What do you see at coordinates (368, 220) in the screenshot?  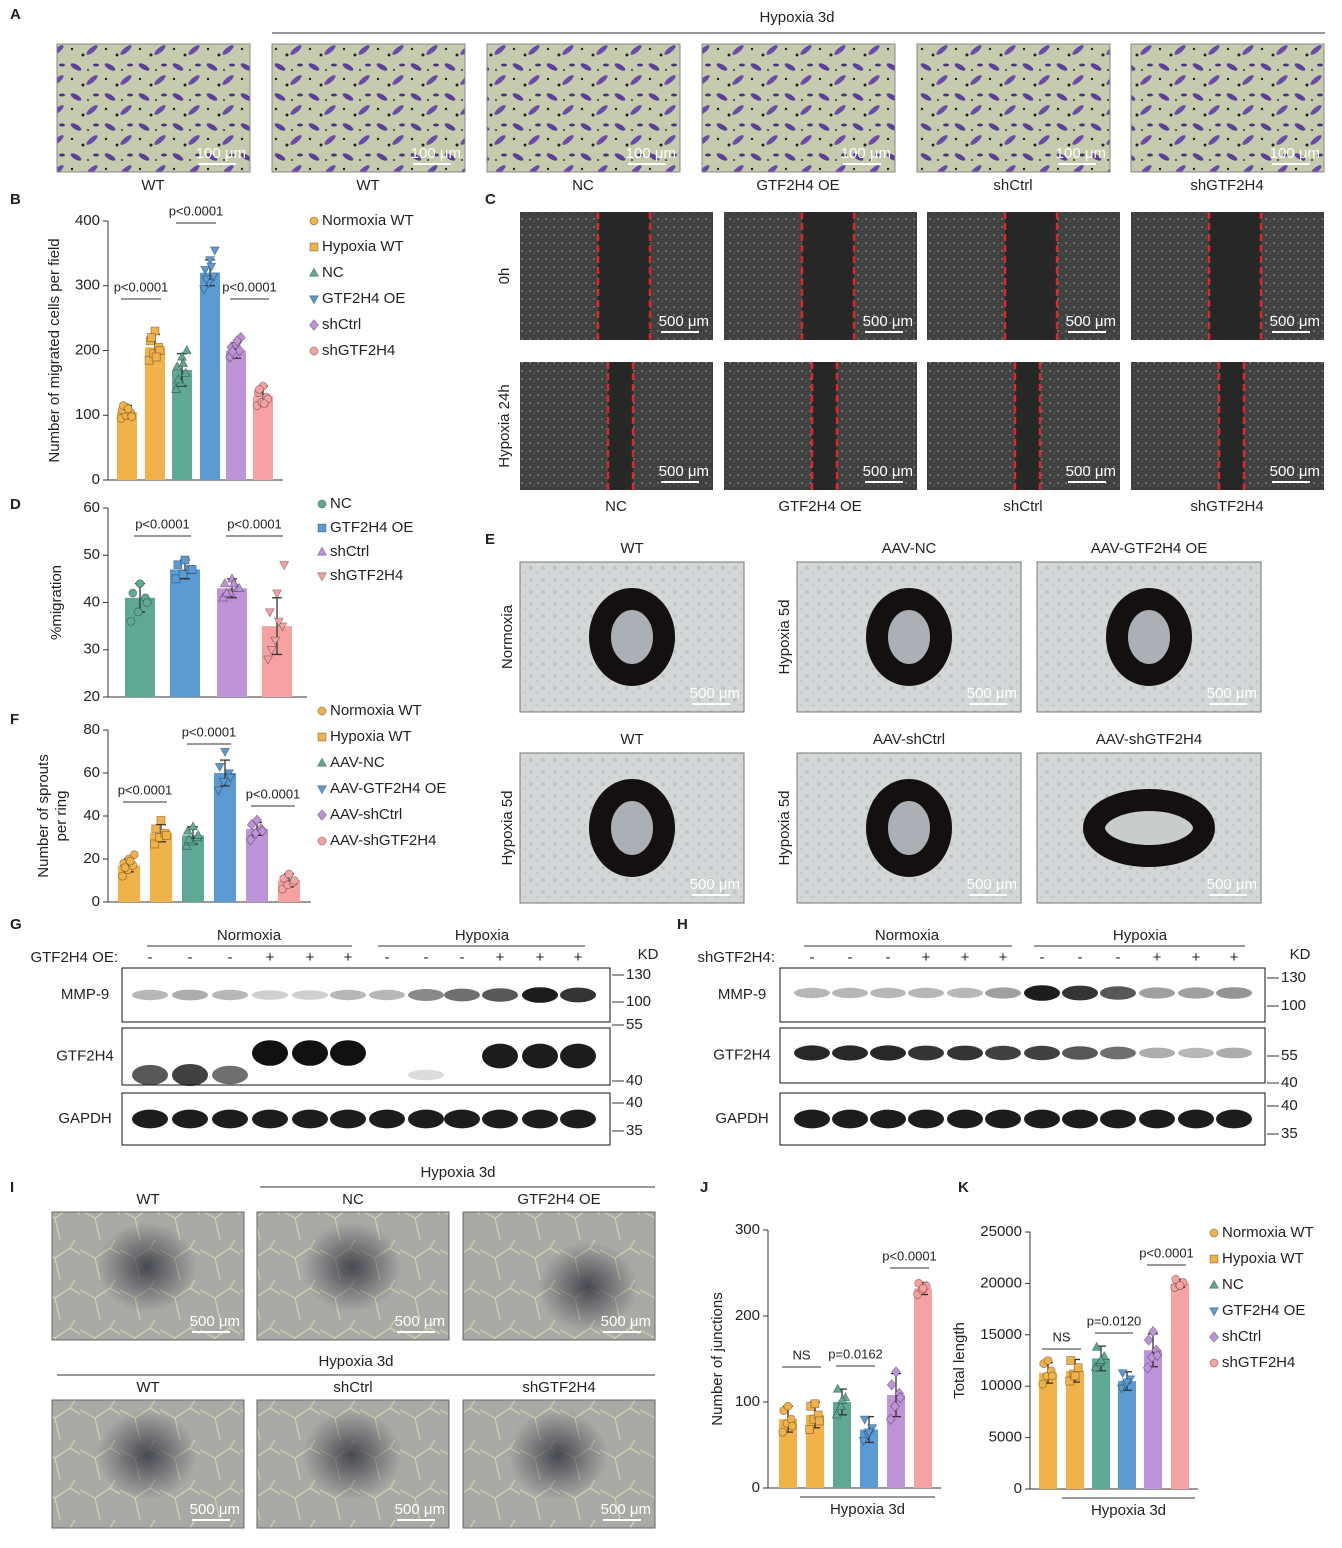 I see `legend-label: Normoxia WT` at bounding box center [368, 220].